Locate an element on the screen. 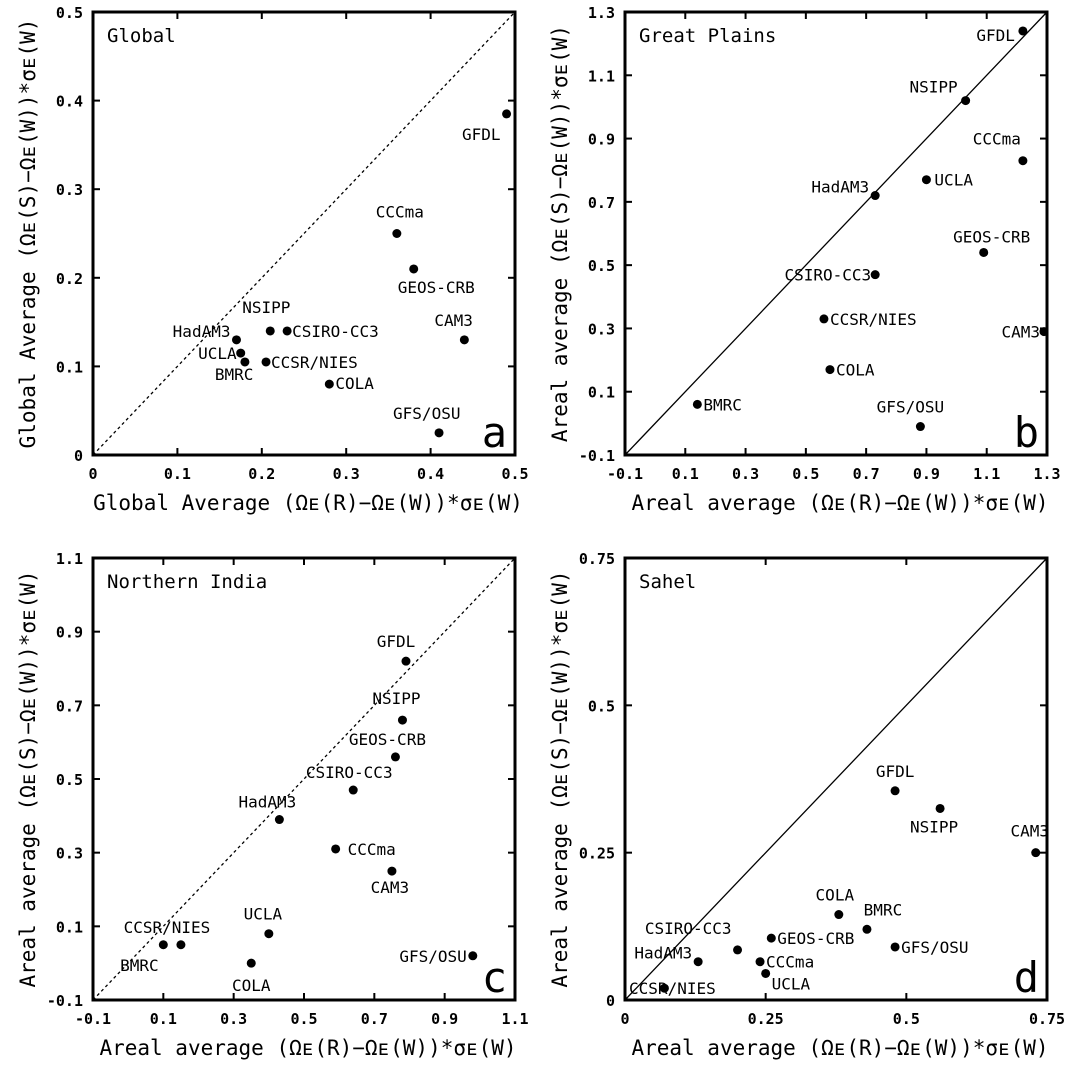 This screenshot has width=1069, height=1069. x-axis-label: Global Average (Ωᴇ(R)−Ωᴇ(W))*σᴇ(W) is located at coordinates (308, 503).